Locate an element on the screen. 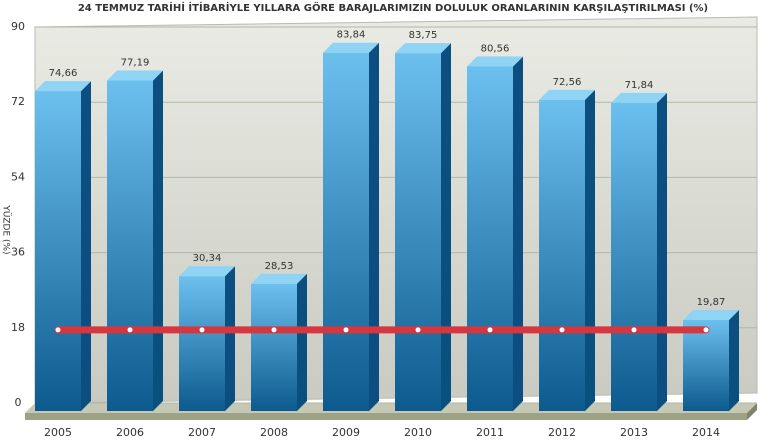 This screenshot has width=775, height=442. x-tick-label: 2014 is located at coordinates (706, 432).